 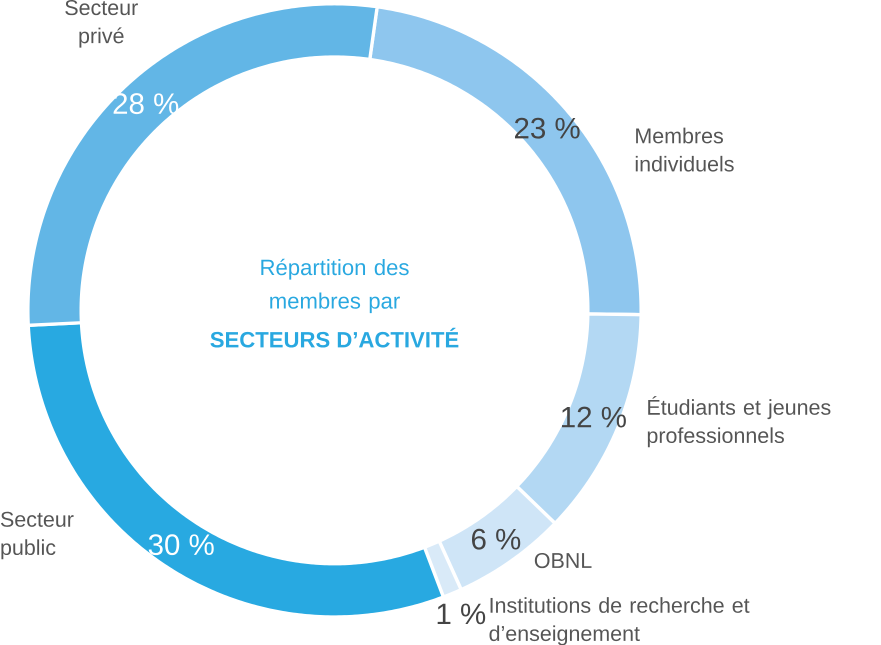 I want to click on data-label: 6 %, so click(x=496, y=539).